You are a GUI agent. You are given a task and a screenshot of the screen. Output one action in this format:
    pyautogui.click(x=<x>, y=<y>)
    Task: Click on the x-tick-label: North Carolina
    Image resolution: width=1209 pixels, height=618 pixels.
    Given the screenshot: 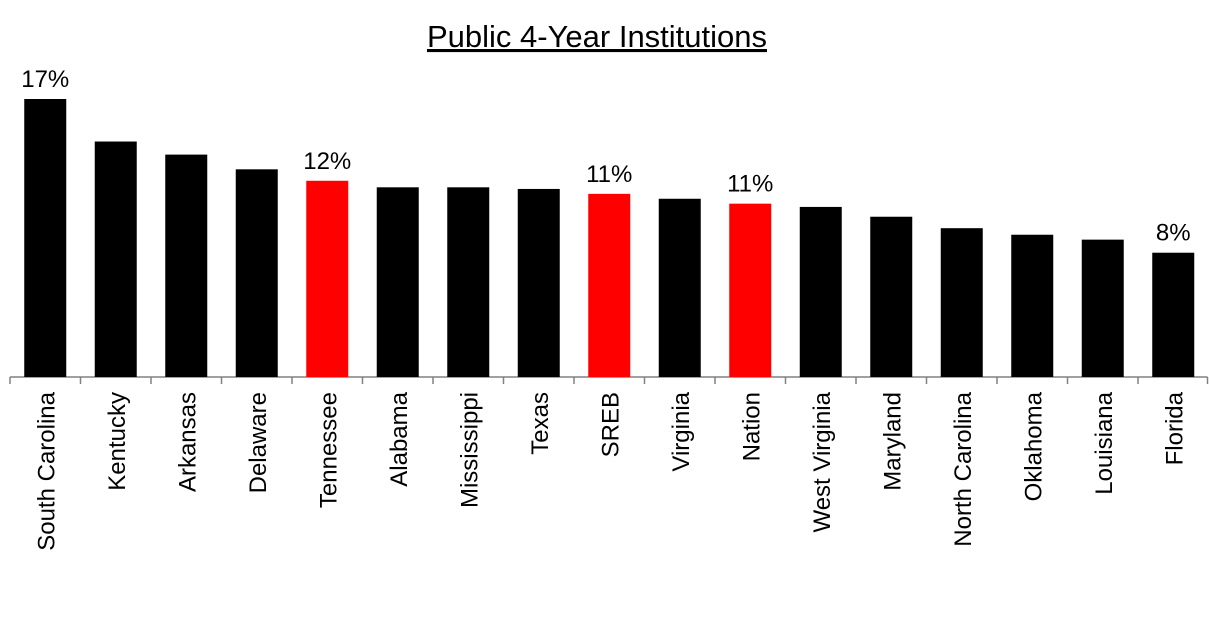 What is the action you would take?
    pyautogui.click(x=963, y=468)
    